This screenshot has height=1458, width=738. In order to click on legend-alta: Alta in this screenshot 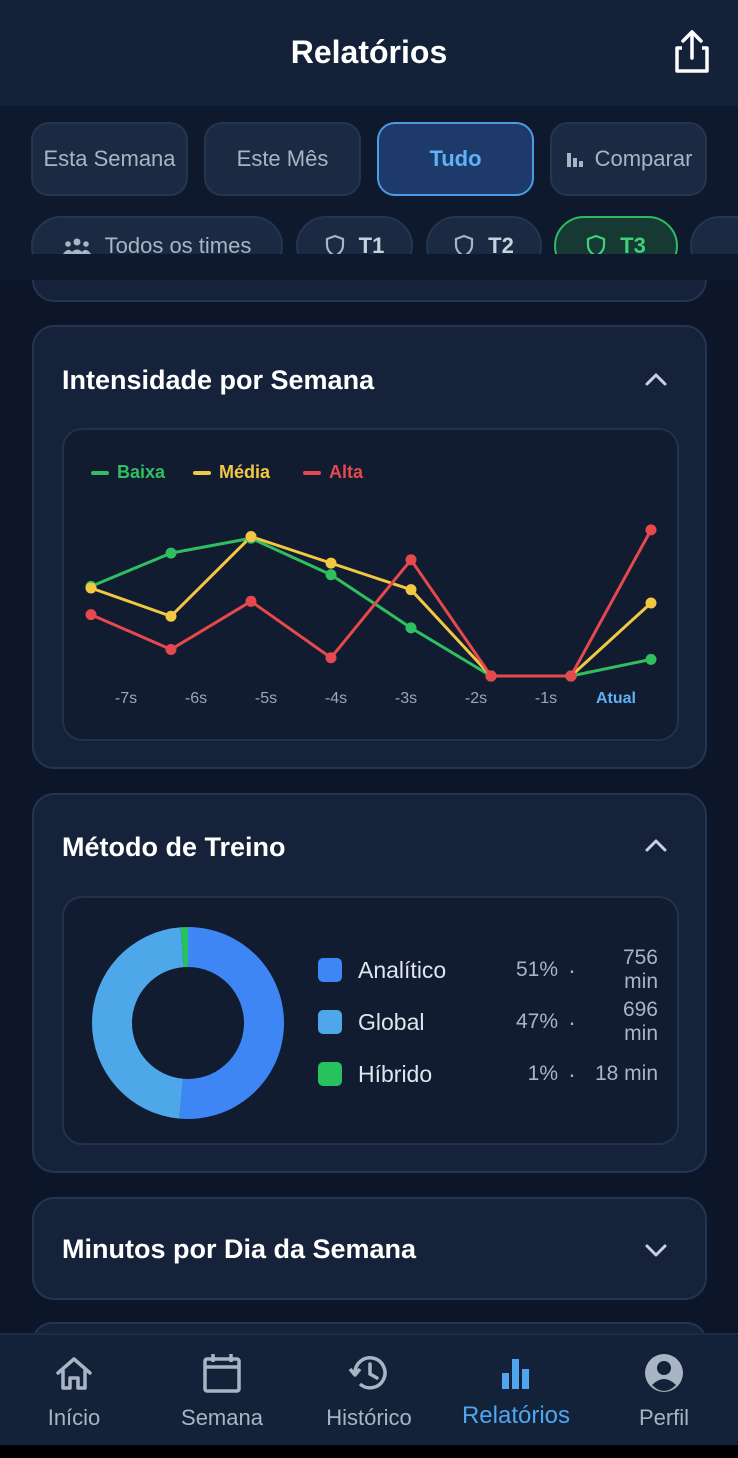, I will do `click(333, 472)`.